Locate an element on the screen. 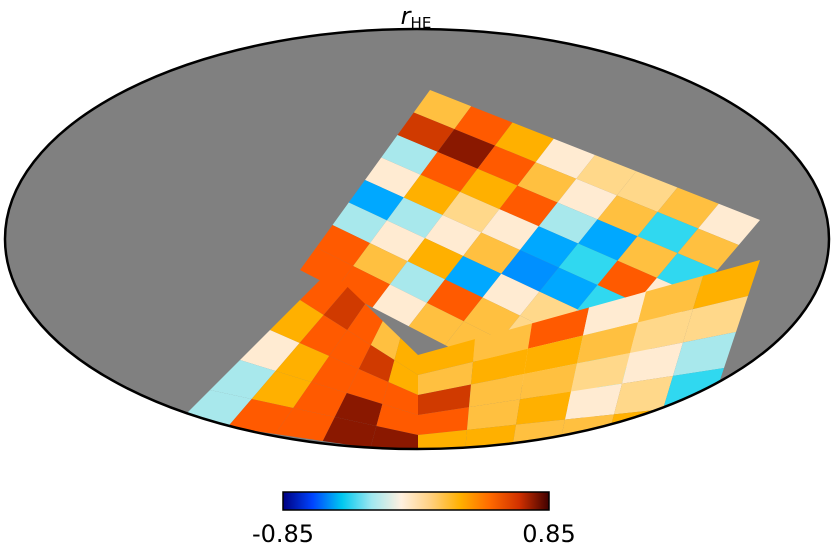 This screenshot has height=551, width=832. chart-title: rHE is located at coordinates (416, 17).